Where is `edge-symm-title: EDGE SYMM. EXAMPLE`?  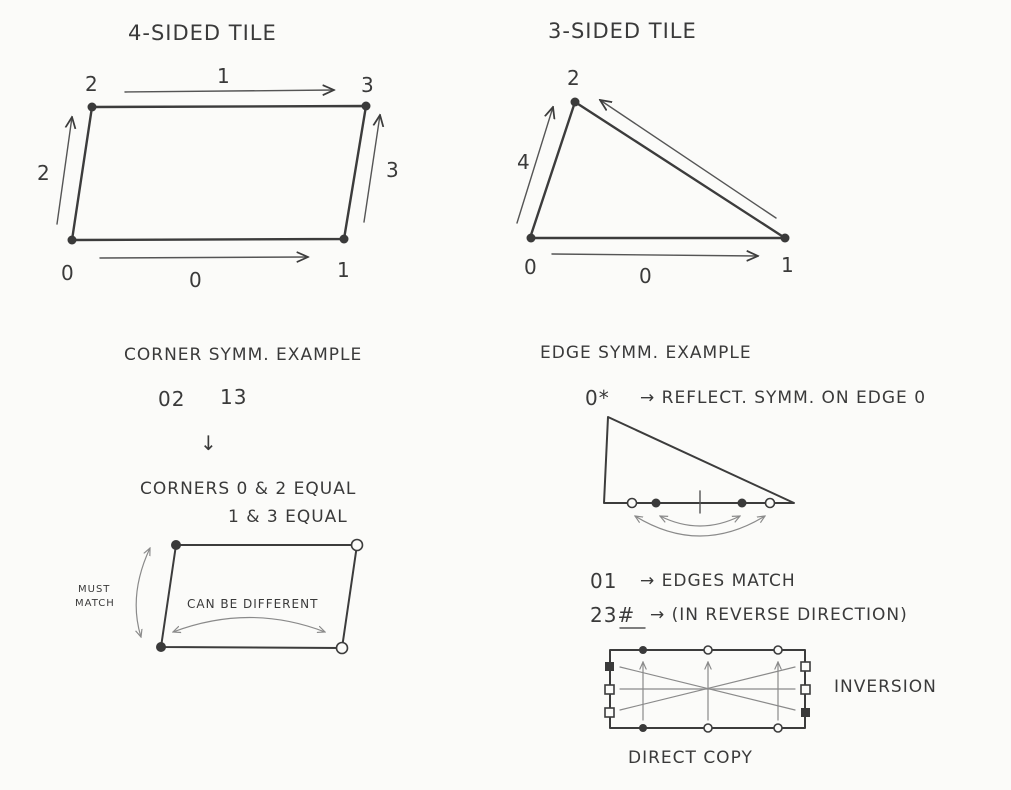 edge-symm-title: EDGE SYMM. EXAMPLE is located at coordinates (646, 353).